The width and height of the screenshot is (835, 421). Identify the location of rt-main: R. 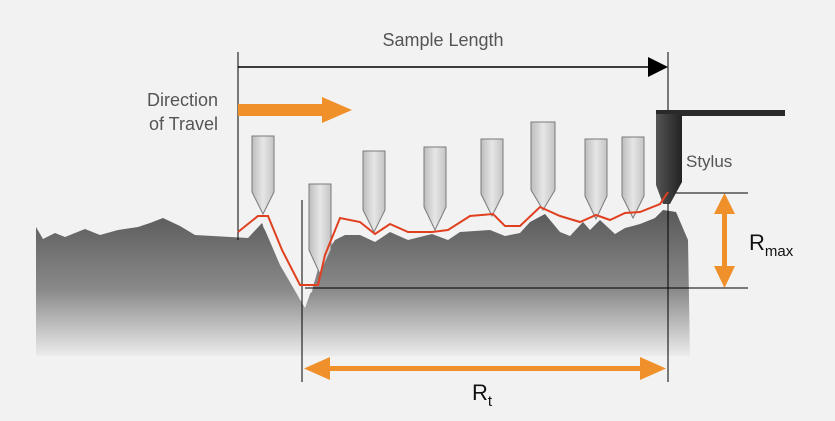
(480, 392).